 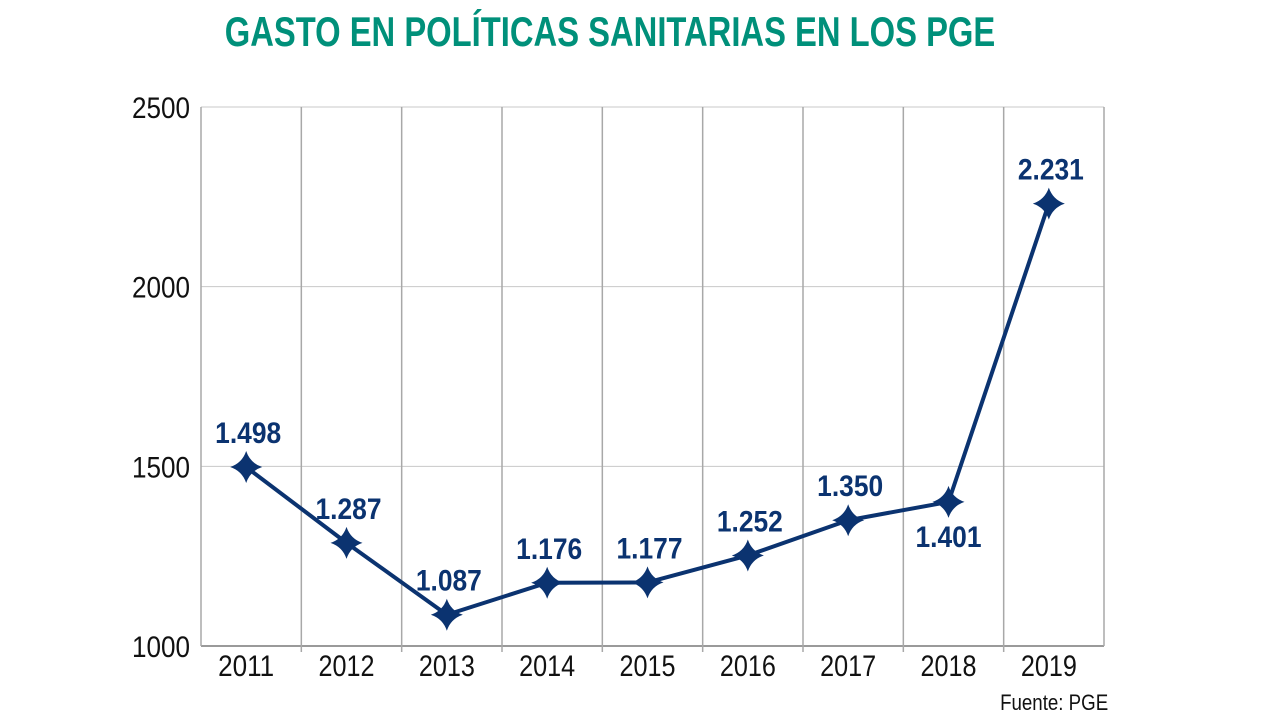 What do you see at coordinates (650, 548) in the screenshot?
I see `data-label: 1.177` at bounding box center [650, 548].